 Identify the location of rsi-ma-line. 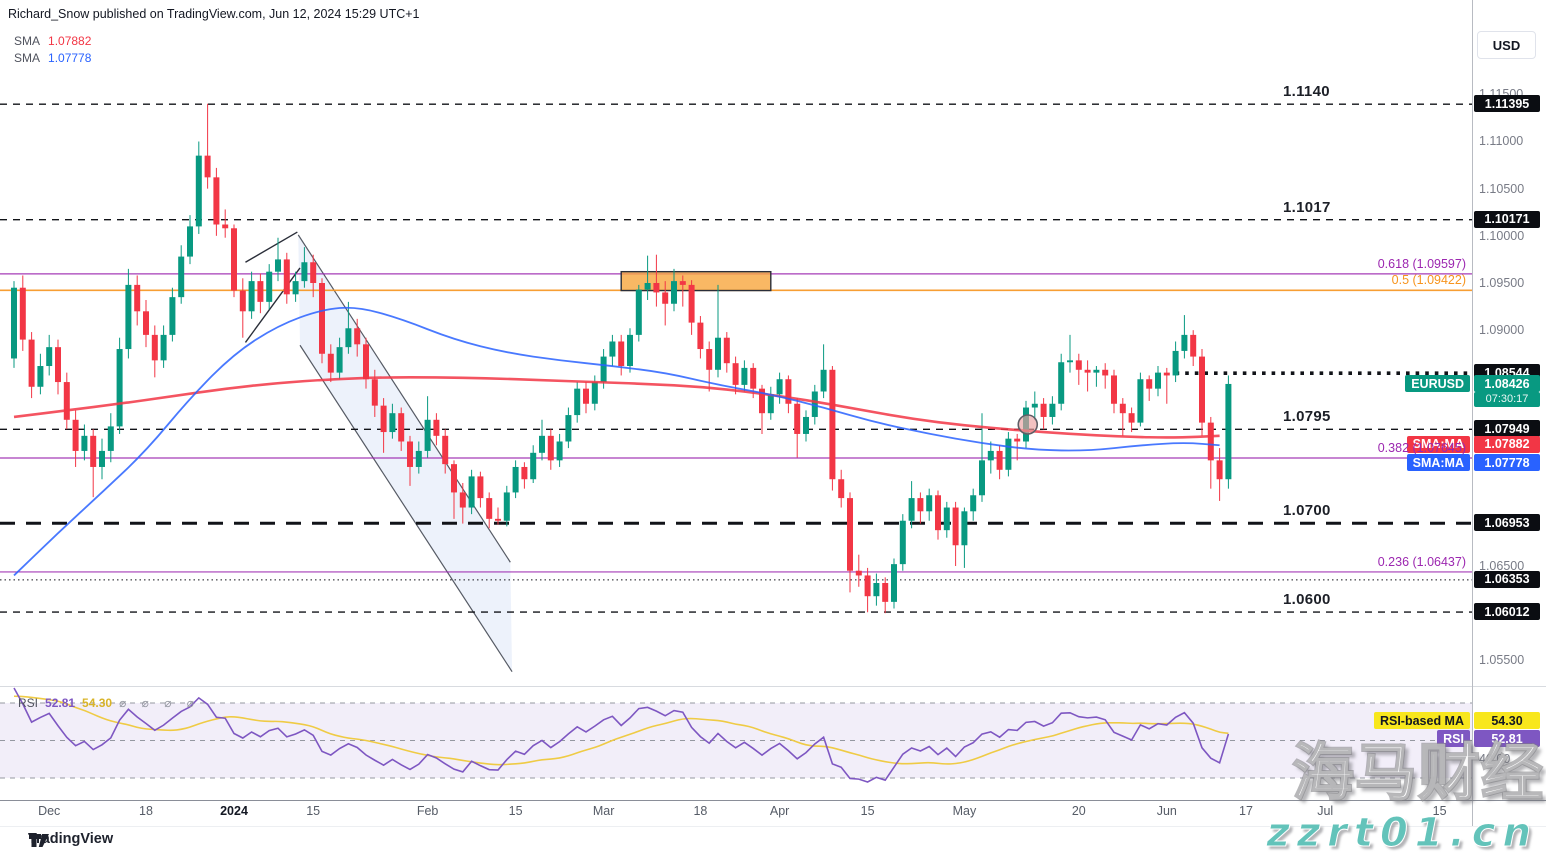
(621, 730).